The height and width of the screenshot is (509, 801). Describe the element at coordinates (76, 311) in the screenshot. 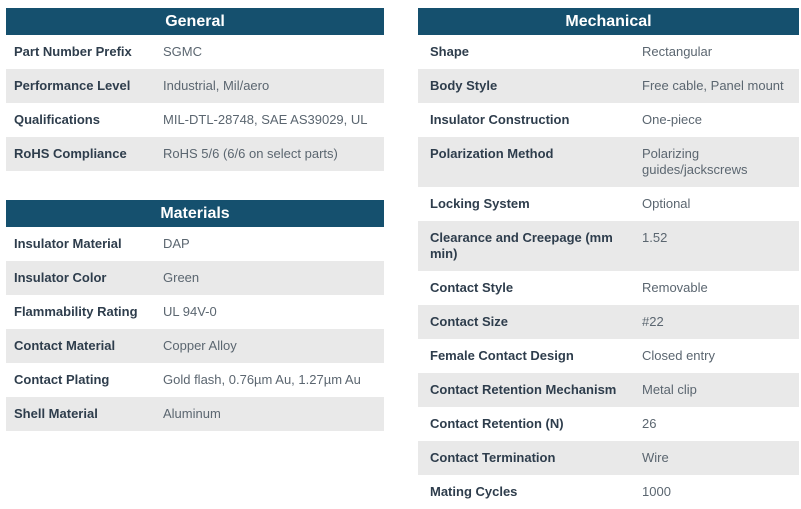

I see `spec-label: Flammability Rating` at that location.